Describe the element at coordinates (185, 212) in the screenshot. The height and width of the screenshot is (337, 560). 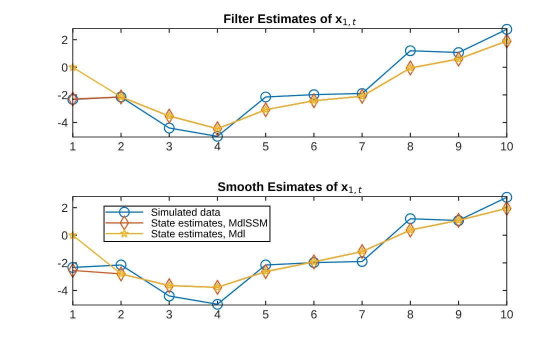
I see `legend-label: Simulated data` at that location.